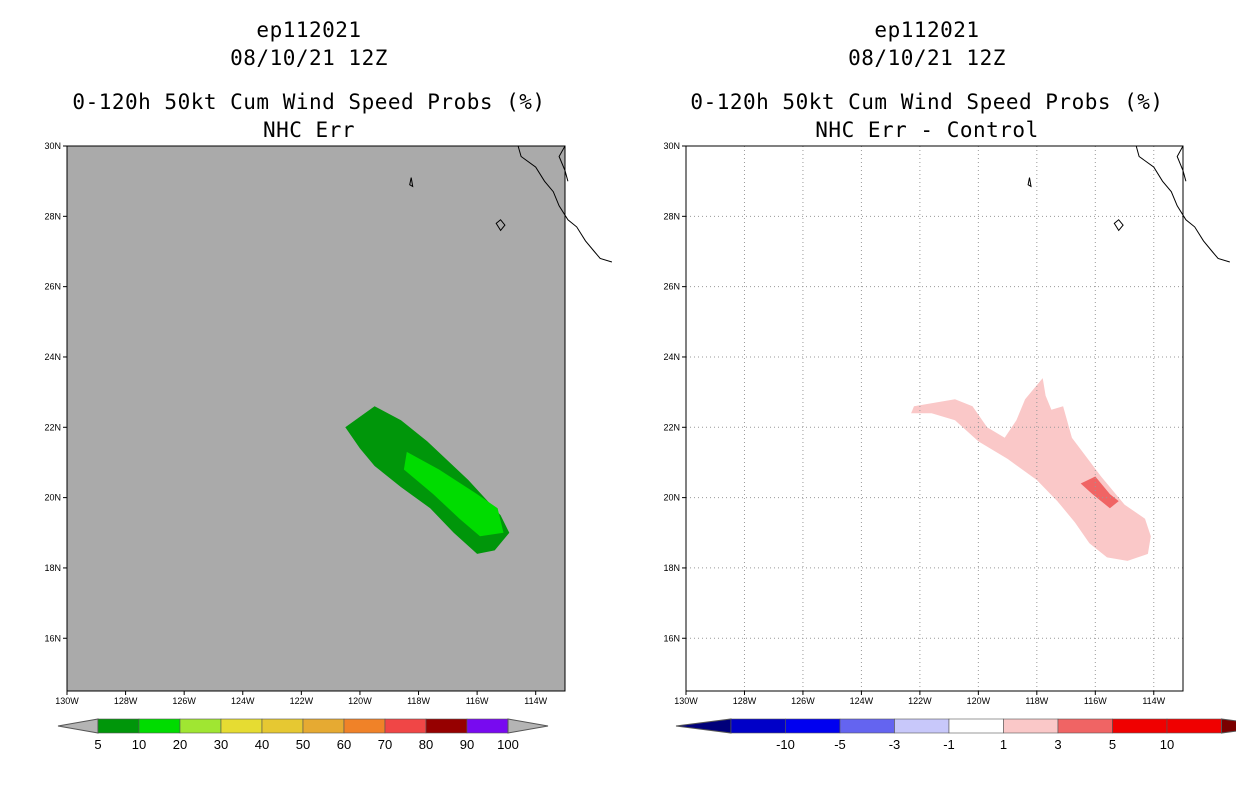  Describe the element at coordinates (840, 744) in the screenshot. I see `colorbar-label--5: -5` at that location.